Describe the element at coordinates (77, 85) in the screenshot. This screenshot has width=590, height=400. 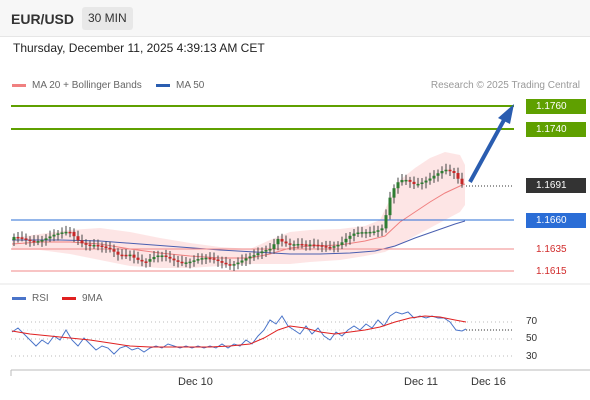
I see `legend-ma20: MA 20 + Bollinger Bands` at that location.